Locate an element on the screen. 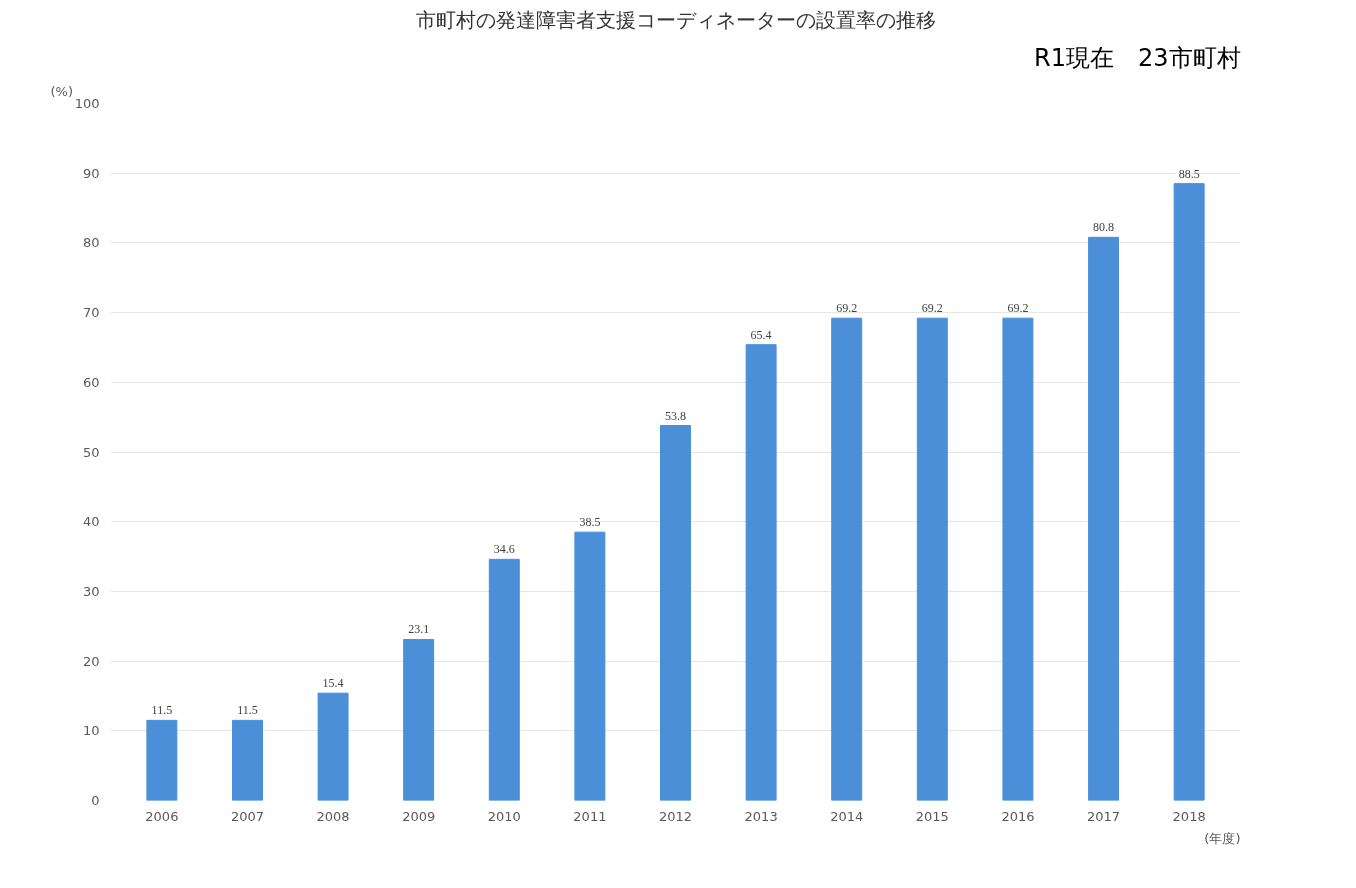  data-label: 88.5 is located at coordinates (1189, 173).